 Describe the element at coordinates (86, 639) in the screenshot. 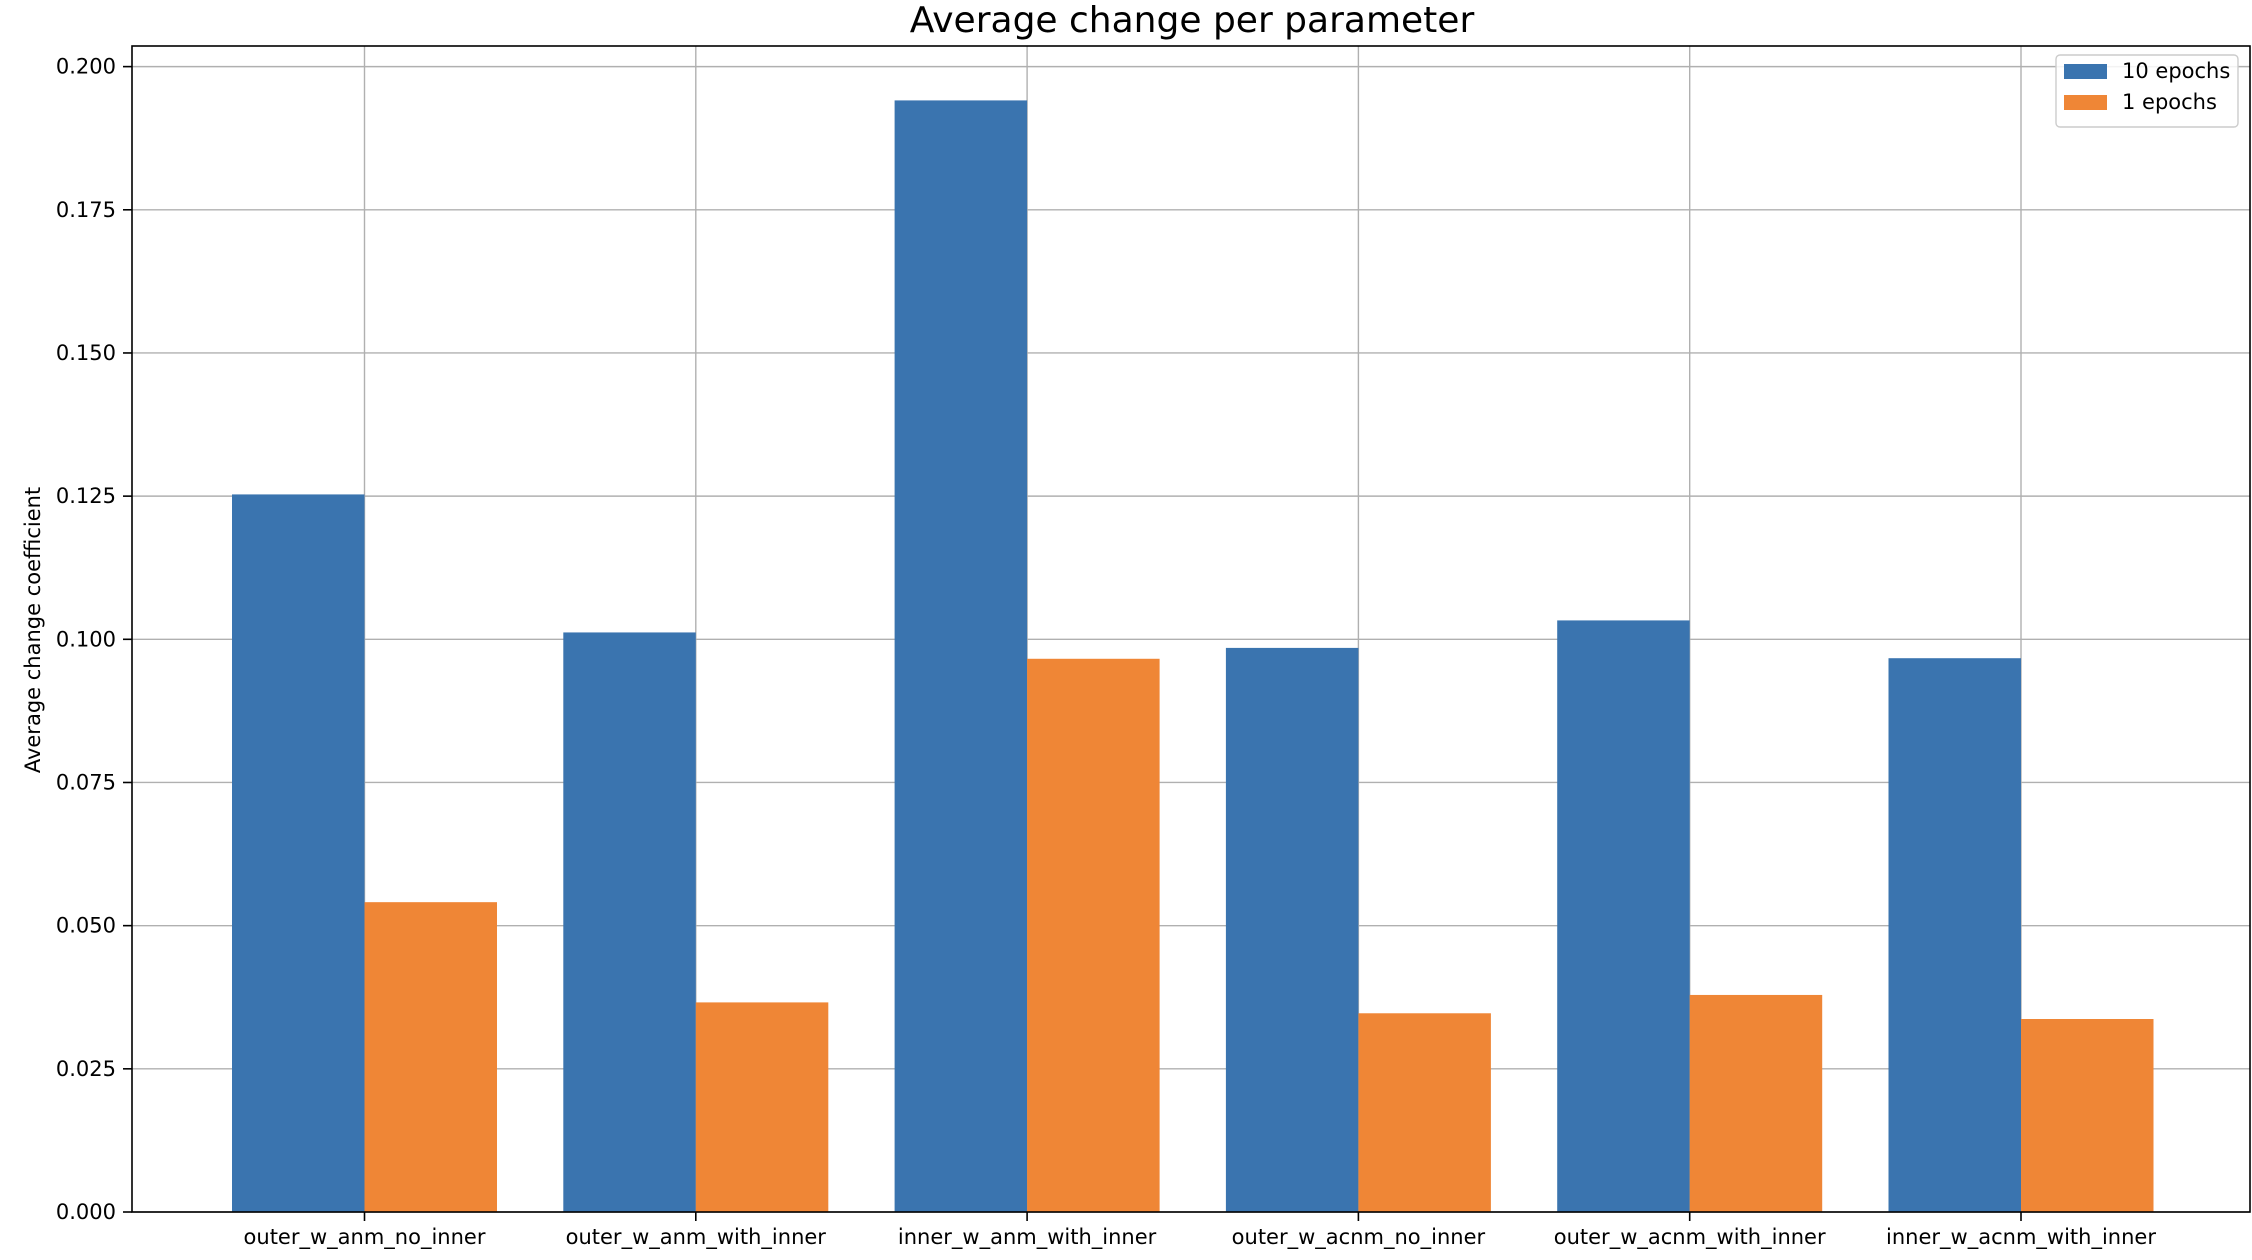

I see `y-tick-label: 0.100` at that location.